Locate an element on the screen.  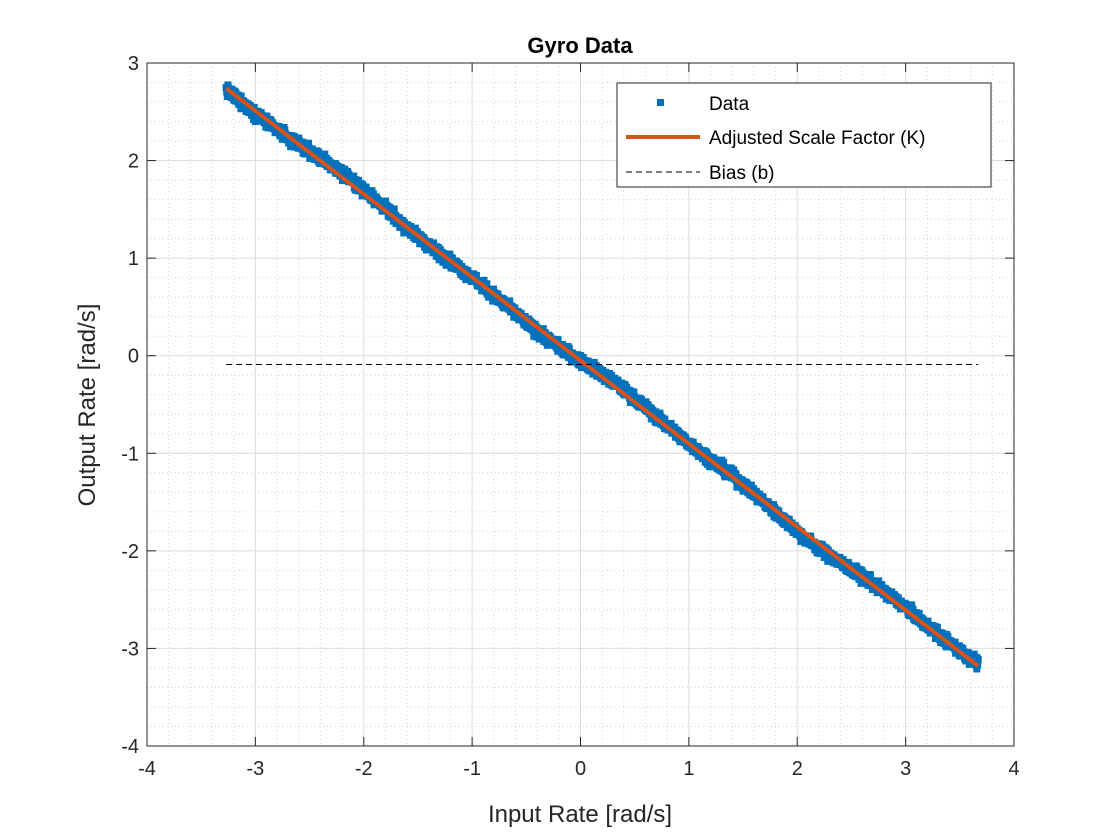
y-tick-label: 2 is located at coordinates (133, 162).